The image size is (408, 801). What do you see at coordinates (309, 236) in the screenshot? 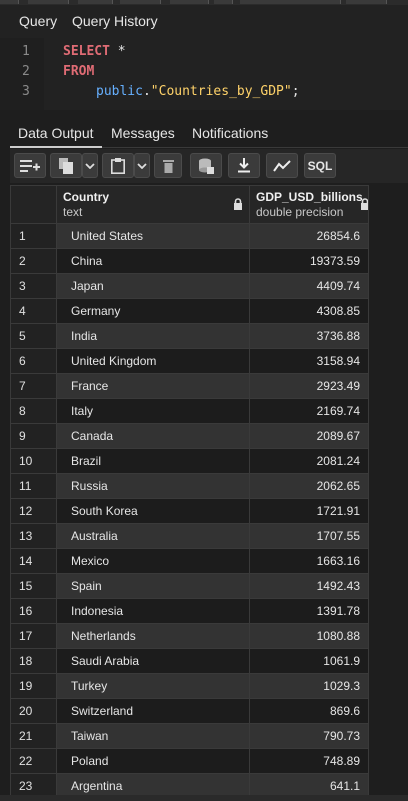
I see `cell-gdp: 26854.6` at bounding box center [309, 236].